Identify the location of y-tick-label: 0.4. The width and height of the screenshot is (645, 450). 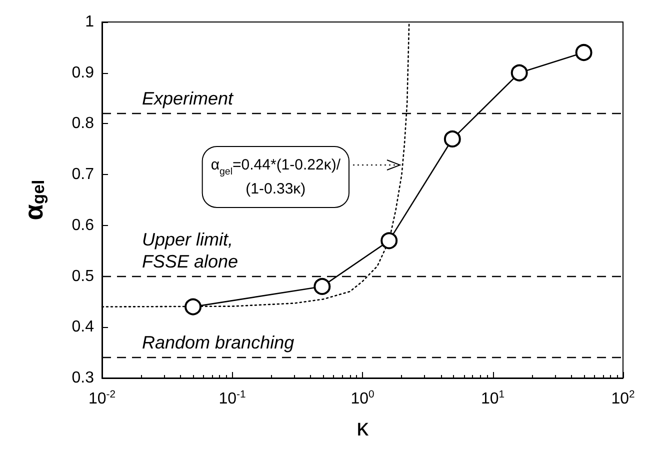
(83, 327).